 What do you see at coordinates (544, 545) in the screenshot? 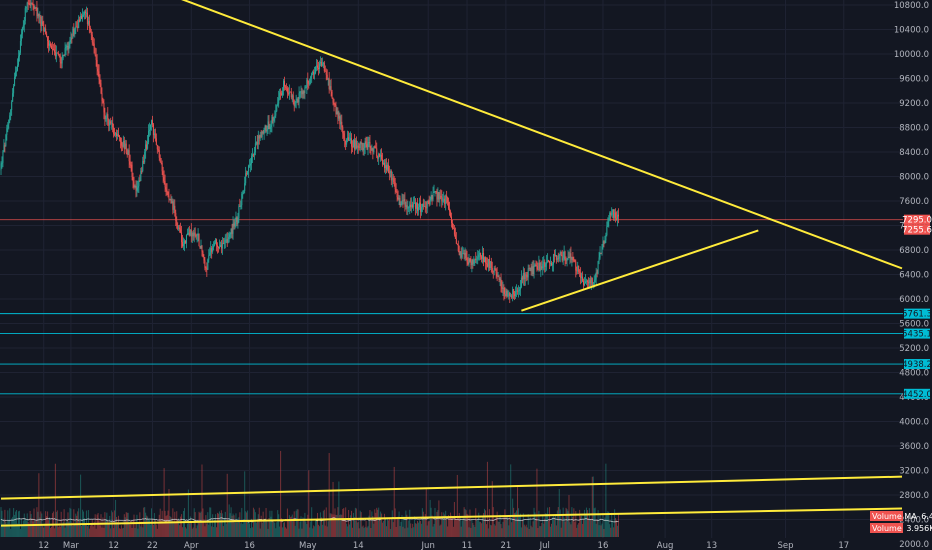
I see `time-tick: Jul` at bounding box center [544, 545].